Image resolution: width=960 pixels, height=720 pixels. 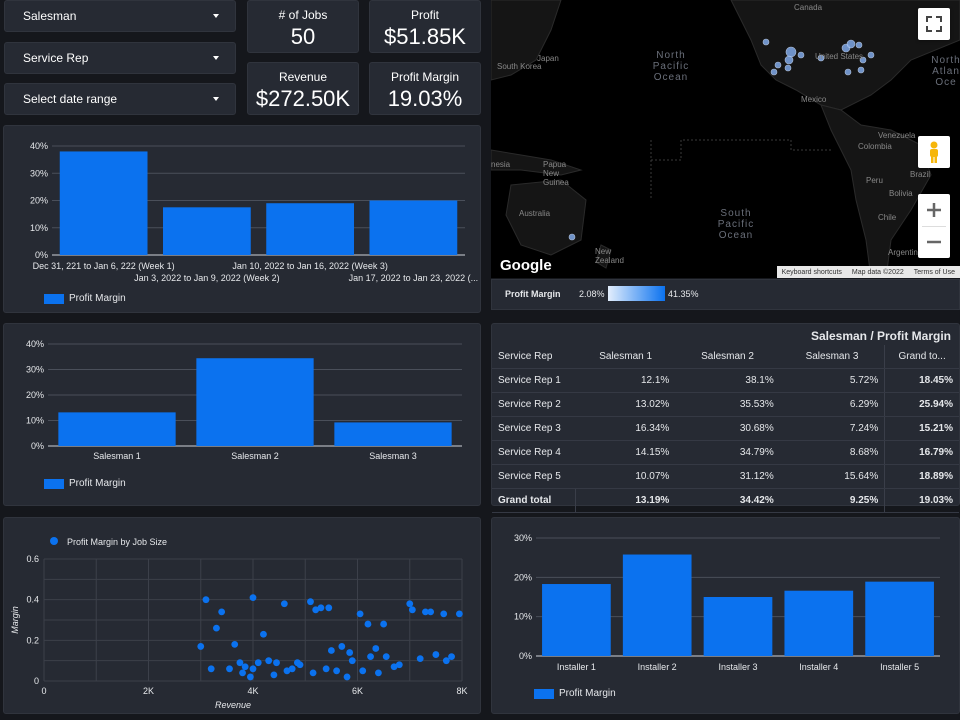 I want to click on kpi-margin-label: Profit Margin, so click(x=425, y=77).